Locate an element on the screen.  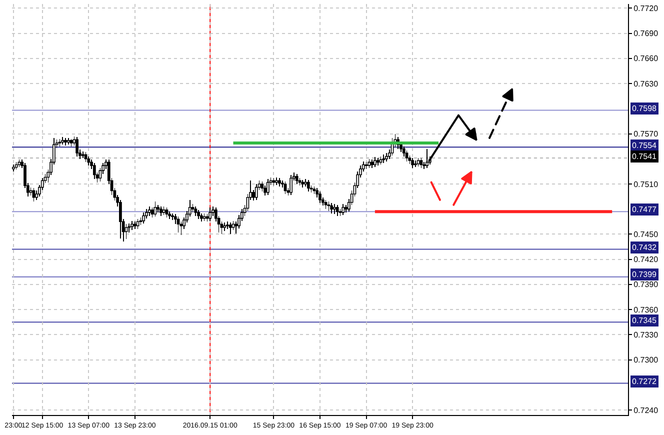
y-tick-label: 0.7450 is located at coordinates (646, 234).